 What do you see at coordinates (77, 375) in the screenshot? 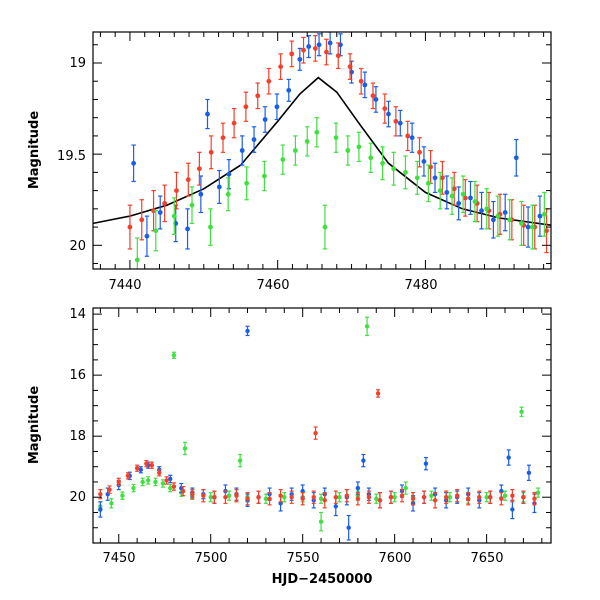
I see `bottom-y-tick-label: 16` at bounding box center [77, 375].